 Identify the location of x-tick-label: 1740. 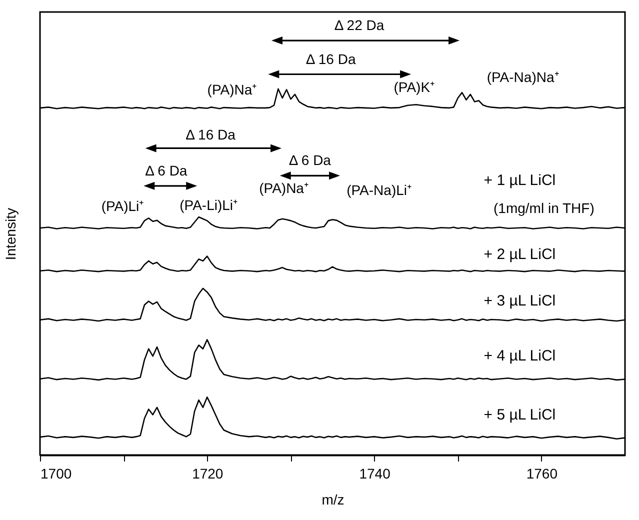
(375, 474).